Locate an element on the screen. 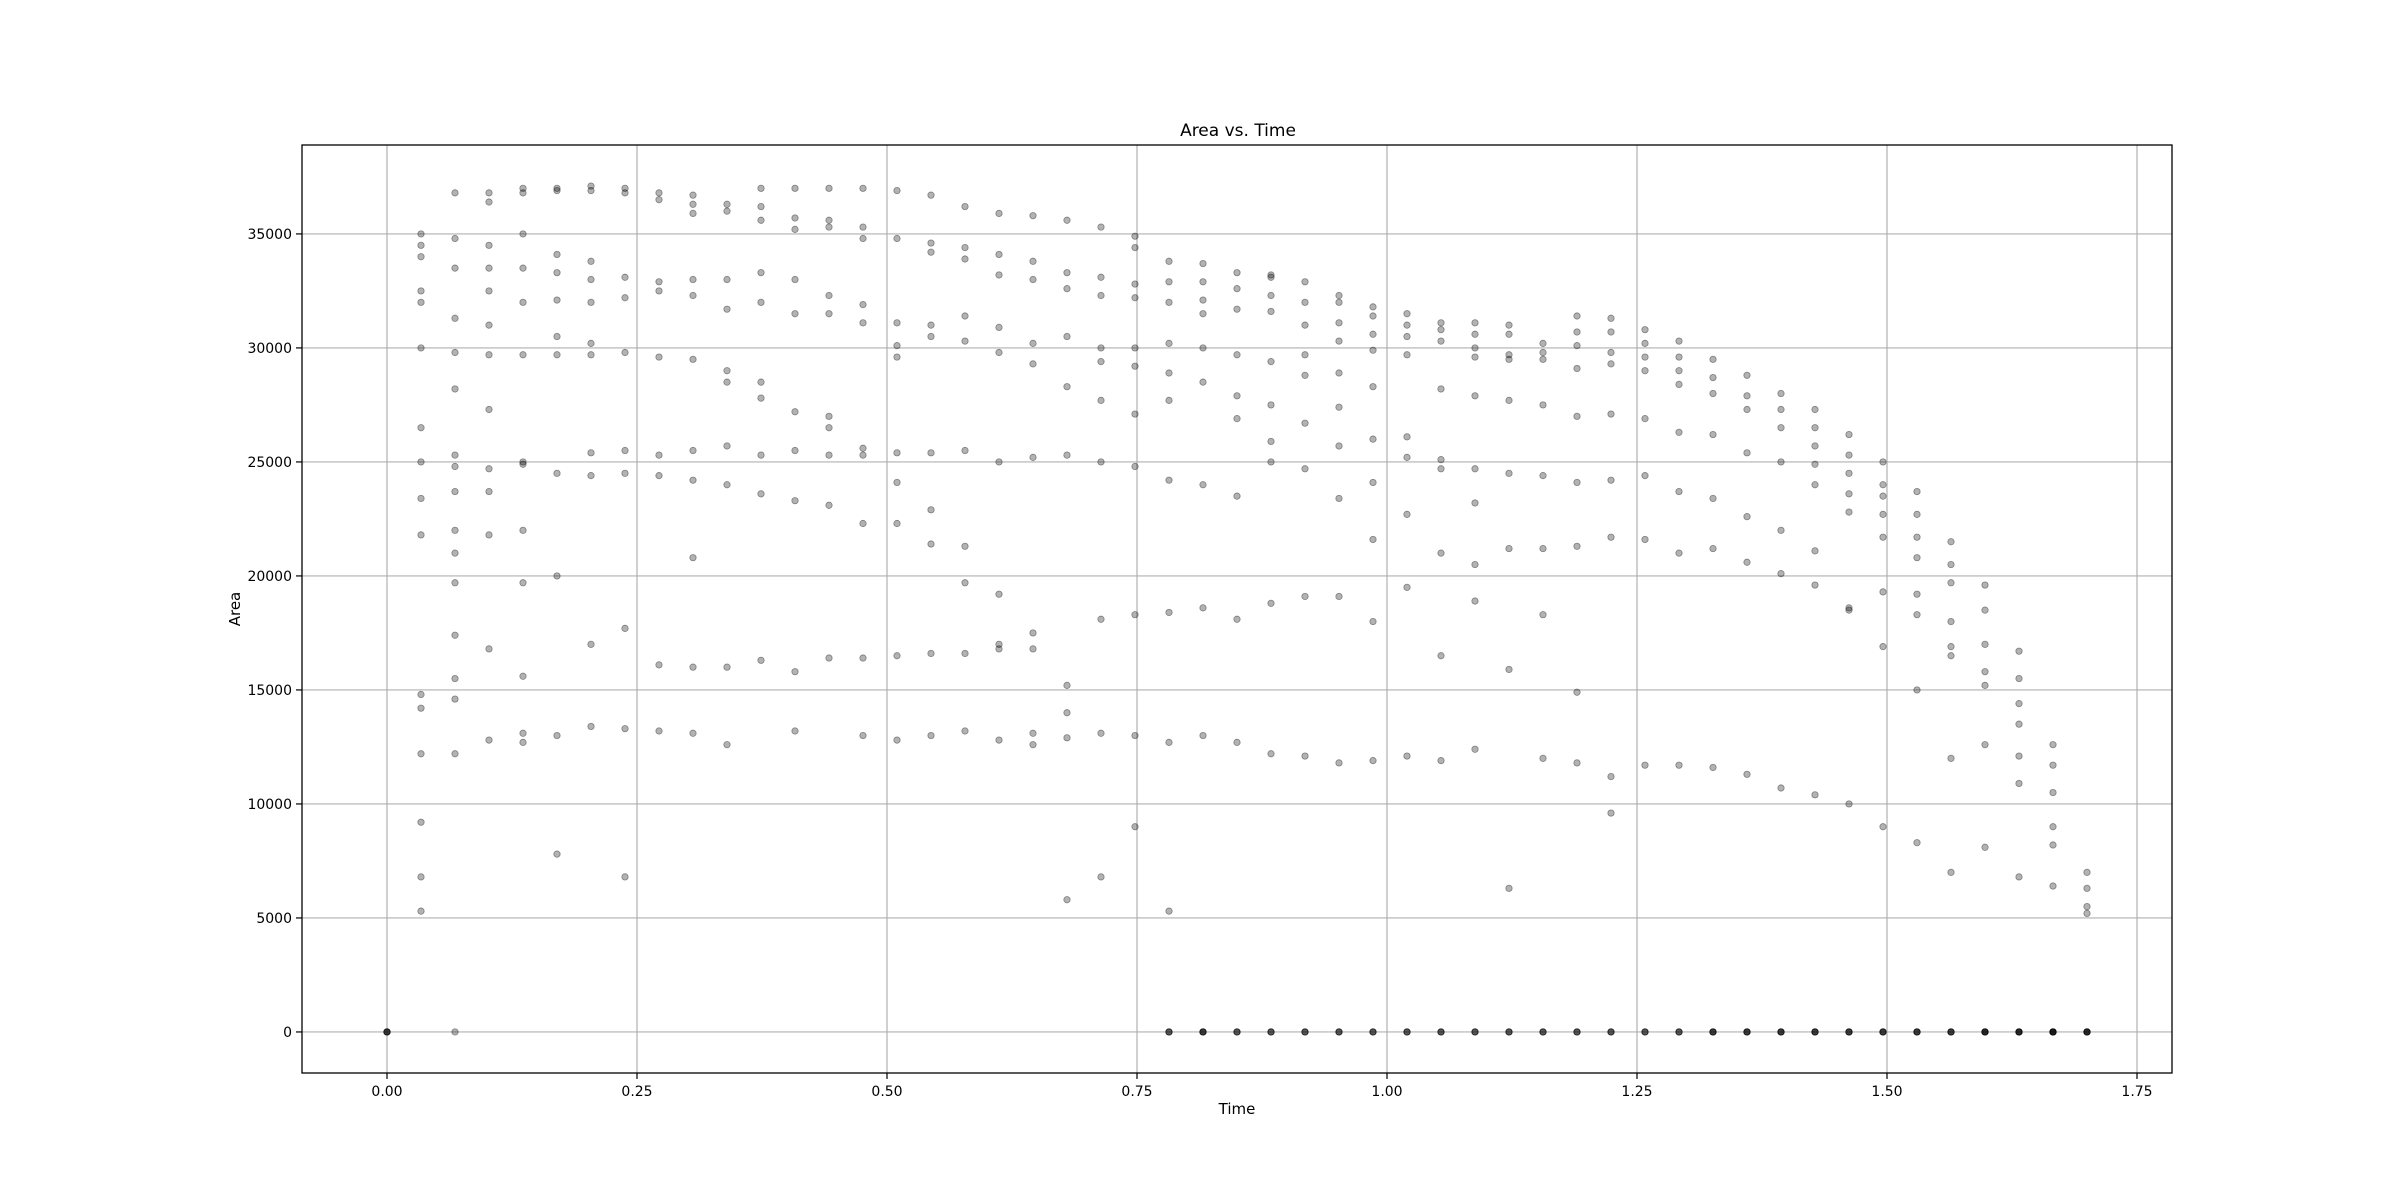 The width and height of the screenshot is (2400, 1200). chart-title: Area vs. Time is located at coordinates (1238, 131).